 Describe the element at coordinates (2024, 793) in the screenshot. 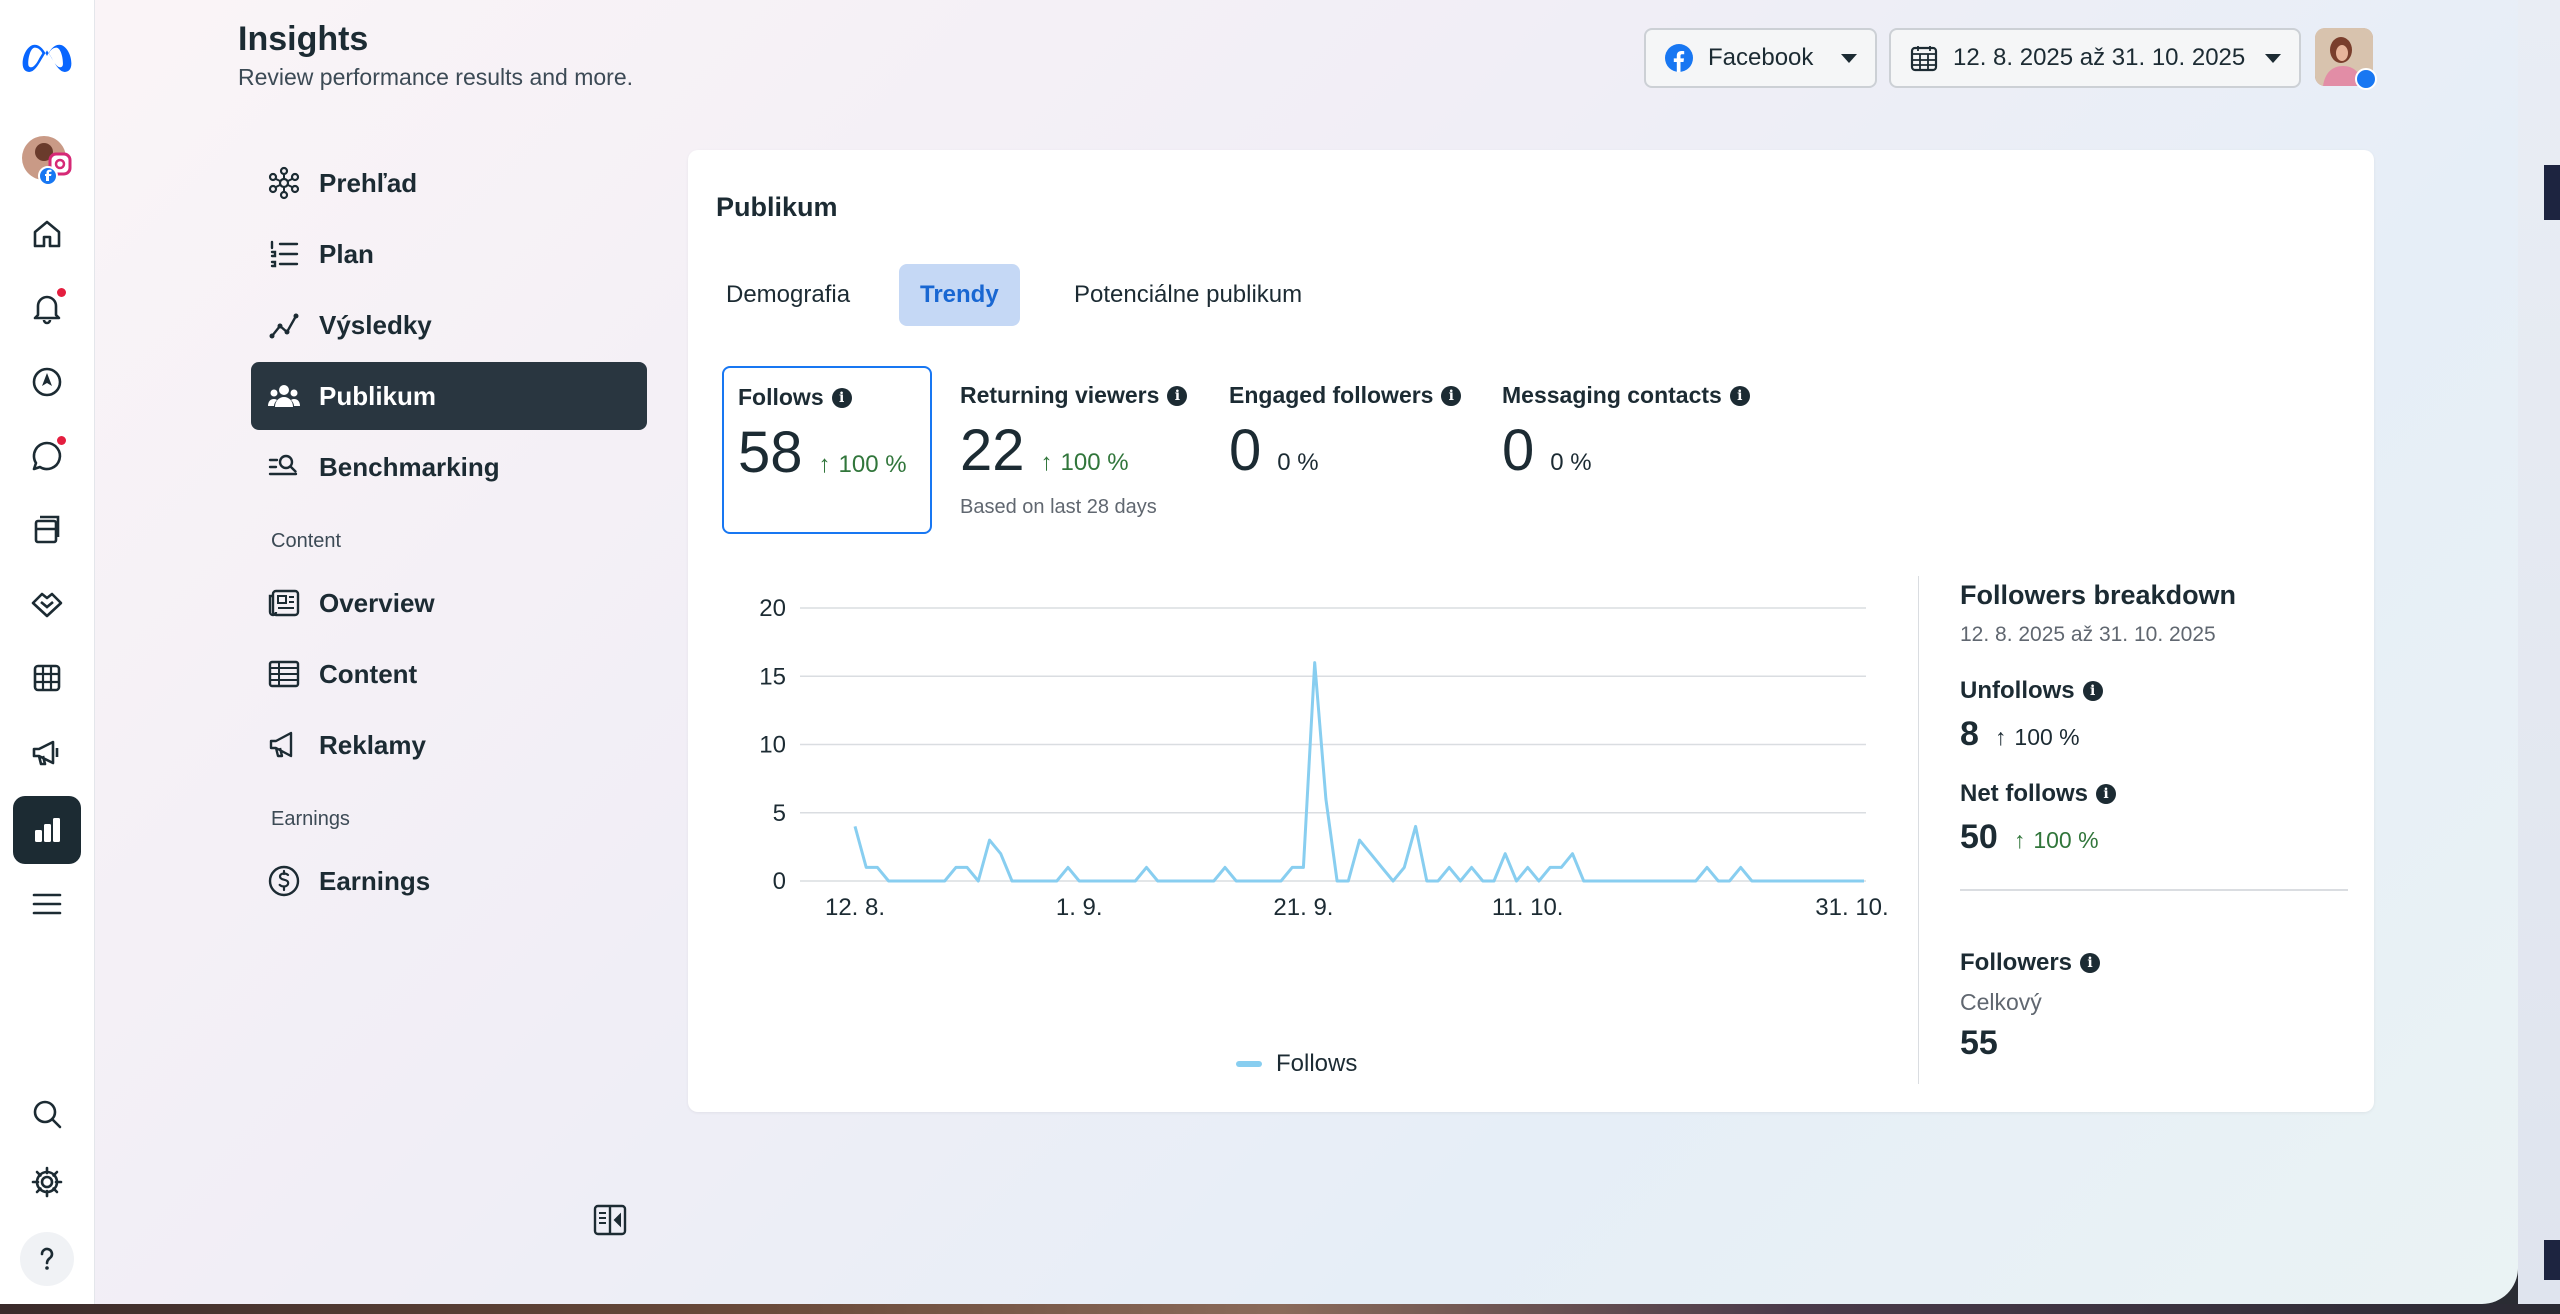

I see `net-follows-label: Net follows` at that location.